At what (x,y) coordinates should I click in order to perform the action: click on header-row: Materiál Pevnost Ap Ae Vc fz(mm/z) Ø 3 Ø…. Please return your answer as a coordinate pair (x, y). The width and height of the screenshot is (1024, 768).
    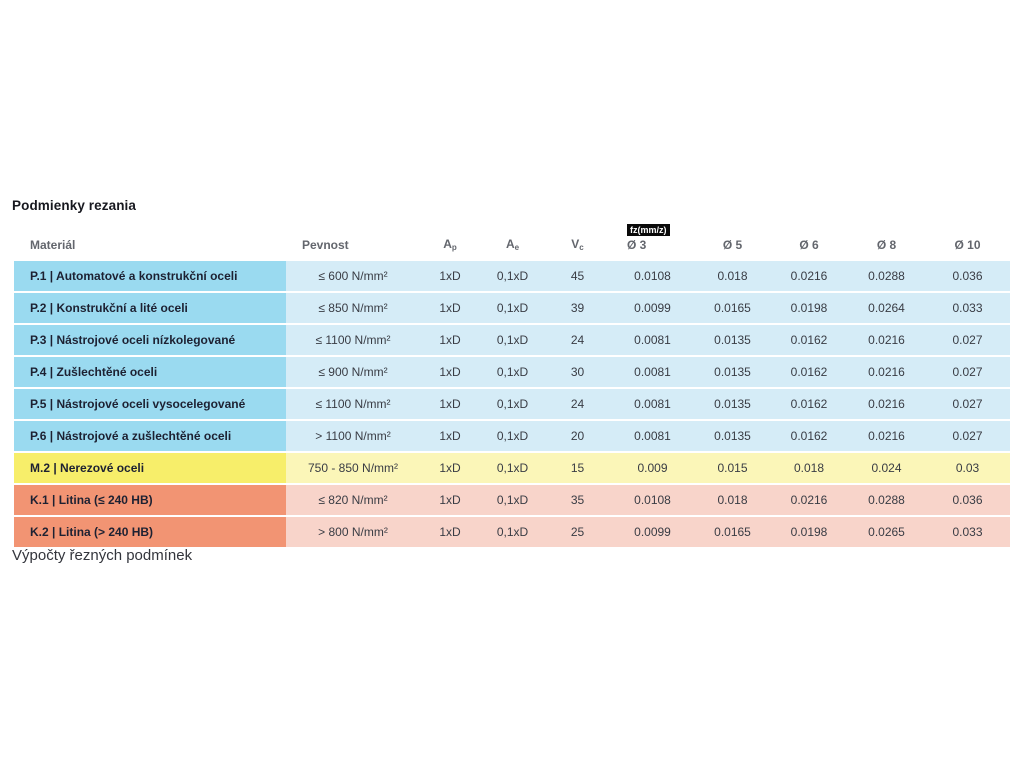
    Looking at the image, I should click on (512, 240).